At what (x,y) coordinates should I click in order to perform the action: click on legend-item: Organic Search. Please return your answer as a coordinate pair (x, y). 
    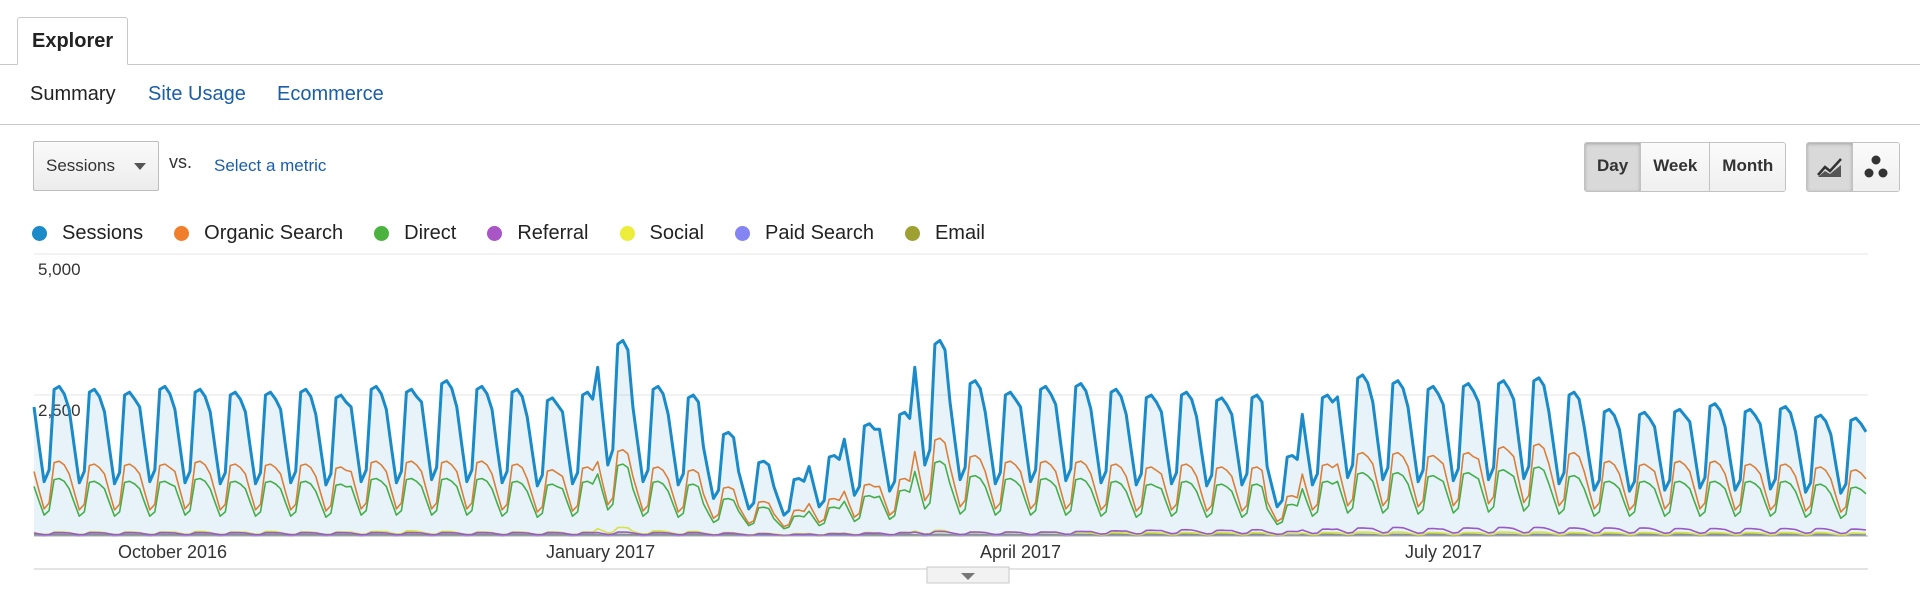
    Looking at the image, I should click on (258, 233).